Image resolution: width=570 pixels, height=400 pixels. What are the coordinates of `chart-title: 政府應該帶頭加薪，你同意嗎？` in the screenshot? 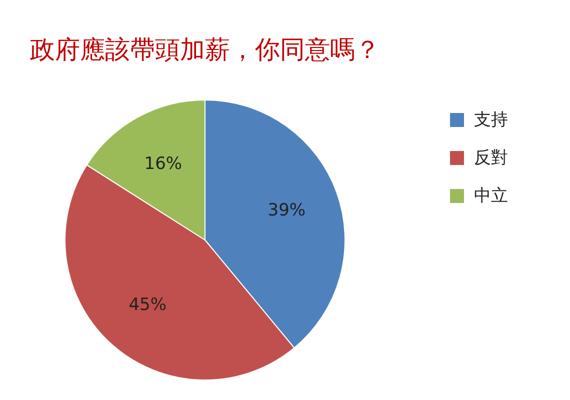 It's located at (205, 49).